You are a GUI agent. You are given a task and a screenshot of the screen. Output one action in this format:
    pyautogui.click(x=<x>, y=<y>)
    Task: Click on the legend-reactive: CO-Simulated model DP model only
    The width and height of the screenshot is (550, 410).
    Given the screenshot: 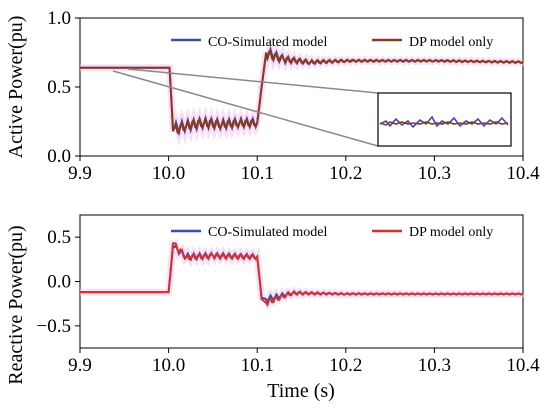 What is the action you would take?
    pyautogui.click(x=332, y=232)
    